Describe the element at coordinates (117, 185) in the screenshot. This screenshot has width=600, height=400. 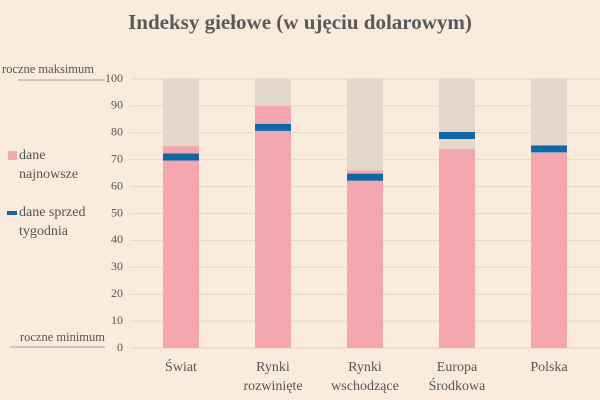
I see `y-tick-label: 60` at that location.